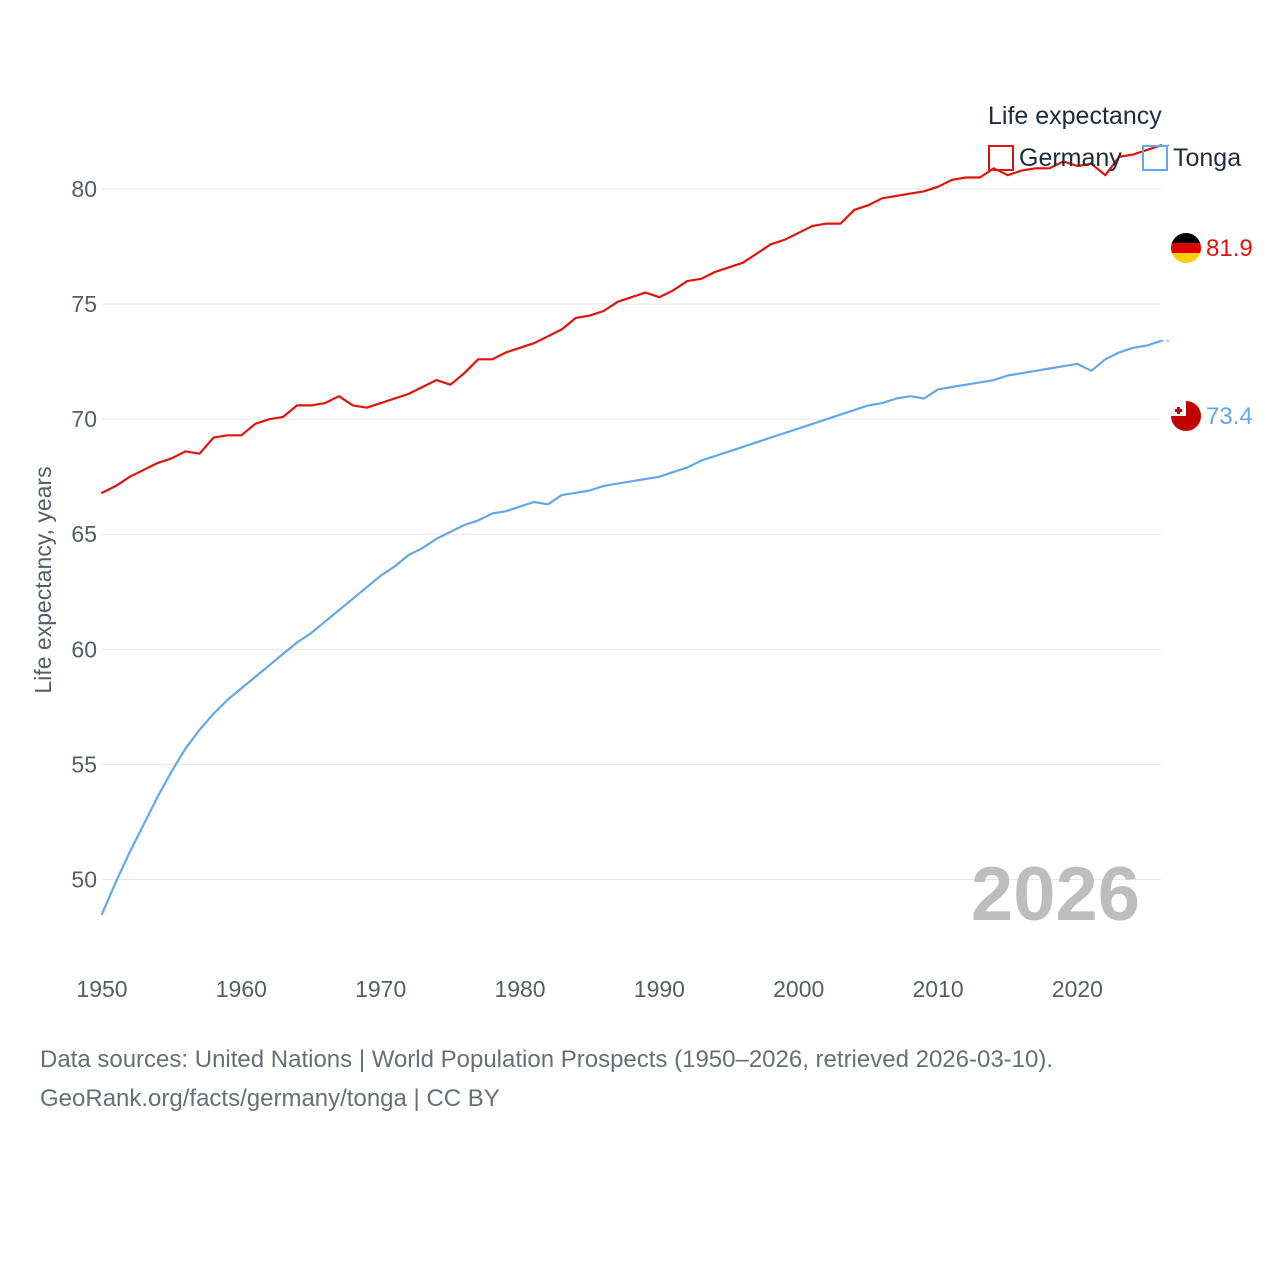  I want to click on x-tick-2000: 2000, so click(798, 989).